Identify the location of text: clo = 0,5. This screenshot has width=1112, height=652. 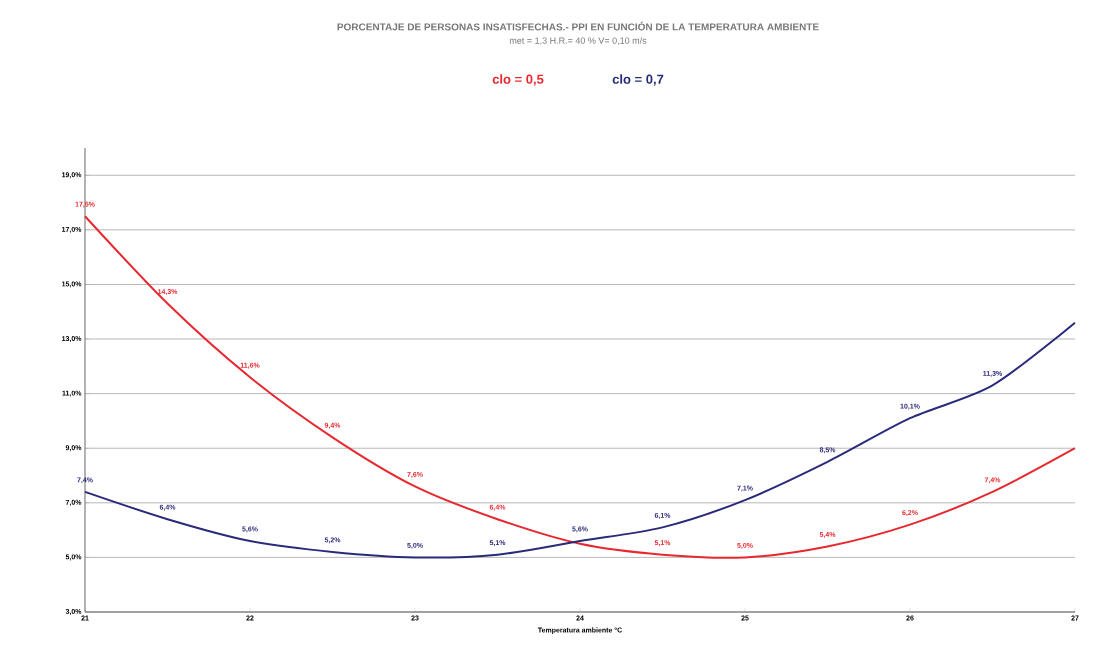
(518, 80).